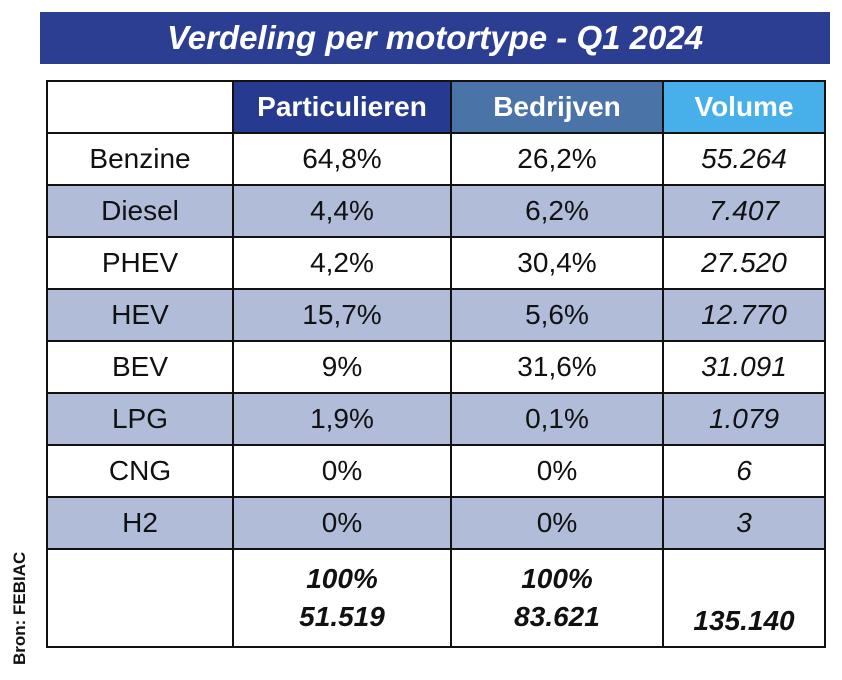  What do you see at coordinates (557, 578) in the screenshot?
I see `total-bedrijven-pct: 100%` at bounding box center [557, 578].